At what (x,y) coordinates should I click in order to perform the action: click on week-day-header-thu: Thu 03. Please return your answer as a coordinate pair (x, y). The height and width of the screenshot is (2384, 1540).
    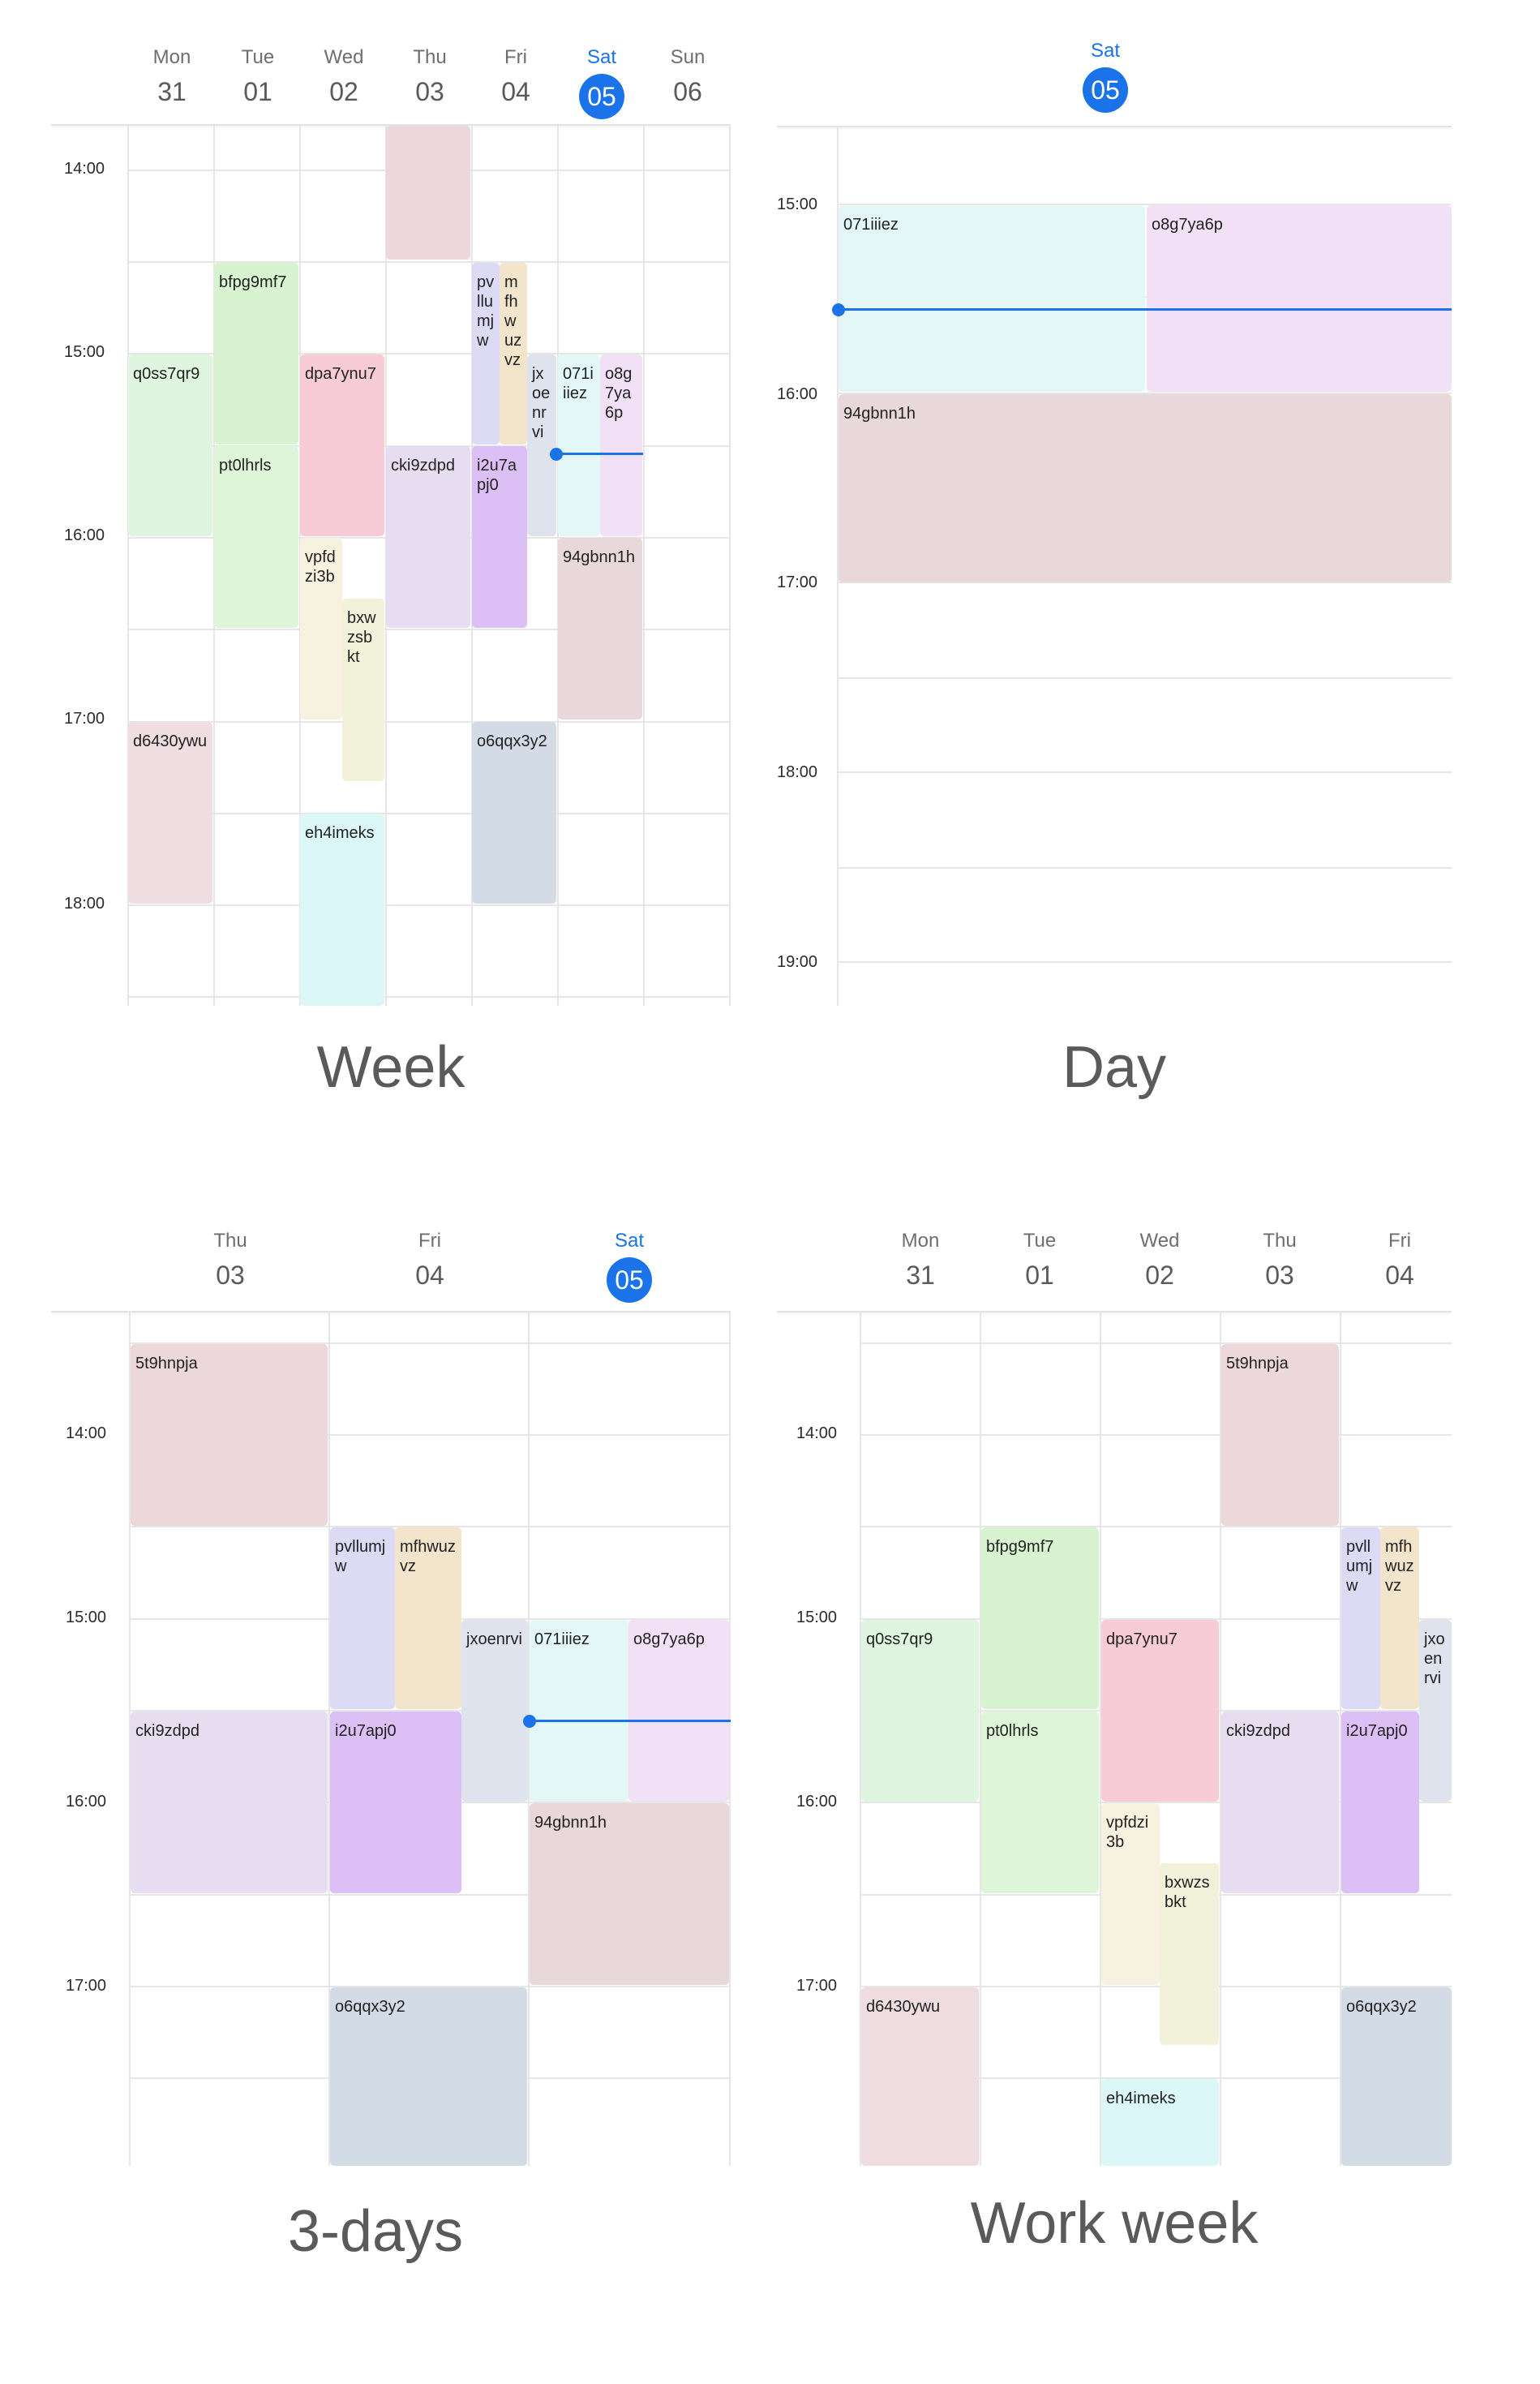
    Looking at the image, I should click on (430, 76).